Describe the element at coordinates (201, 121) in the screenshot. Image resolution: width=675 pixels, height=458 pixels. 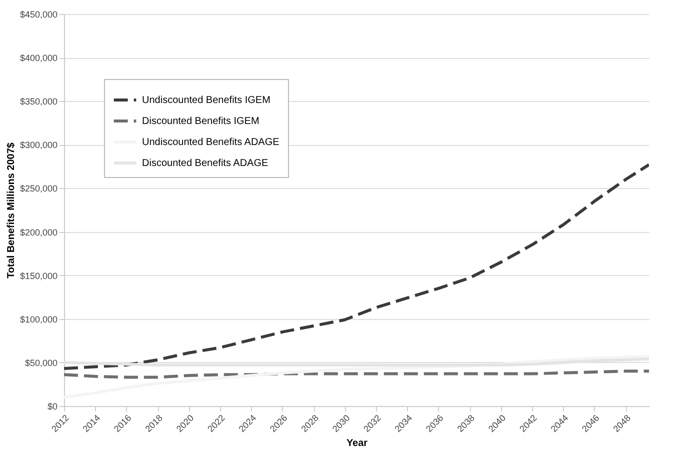
I see `legend-label: Discounted Benefits IGEM` at that location.